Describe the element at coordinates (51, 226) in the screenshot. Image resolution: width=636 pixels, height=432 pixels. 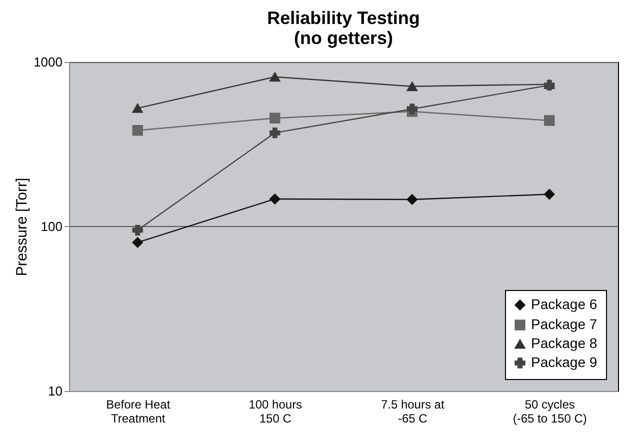
I see `y-tick-label: 100` at that location.